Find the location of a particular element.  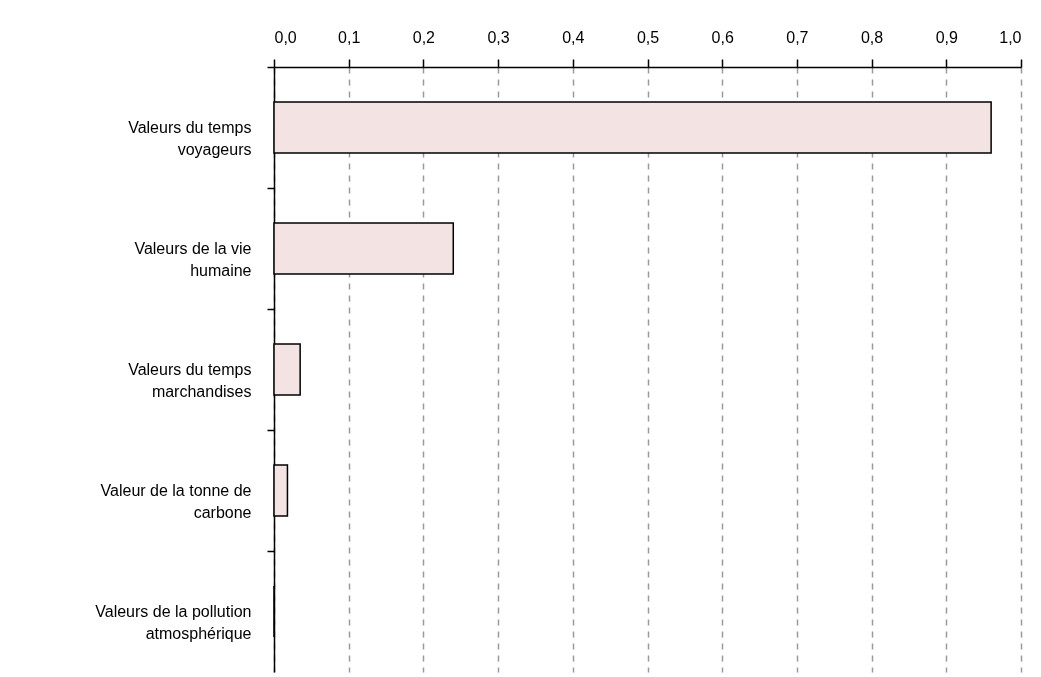

x-tick-label: 0,8 is located at coordinates (872, 37).